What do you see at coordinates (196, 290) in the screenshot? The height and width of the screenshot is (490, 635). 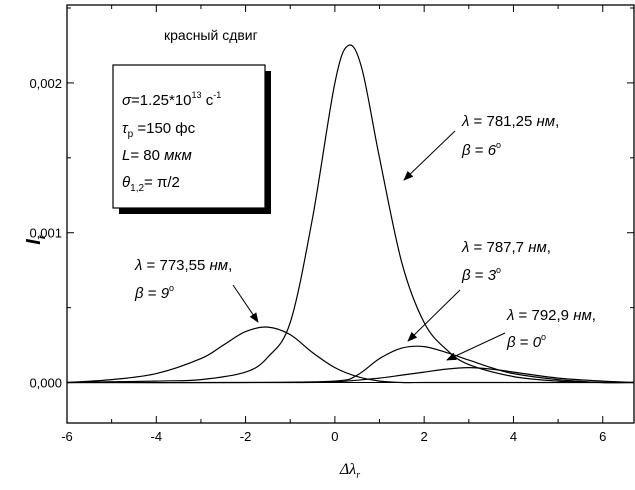 I see `annotation-773: λ = 773,55 нм, β = 9o` at bounding box center [196, 290].